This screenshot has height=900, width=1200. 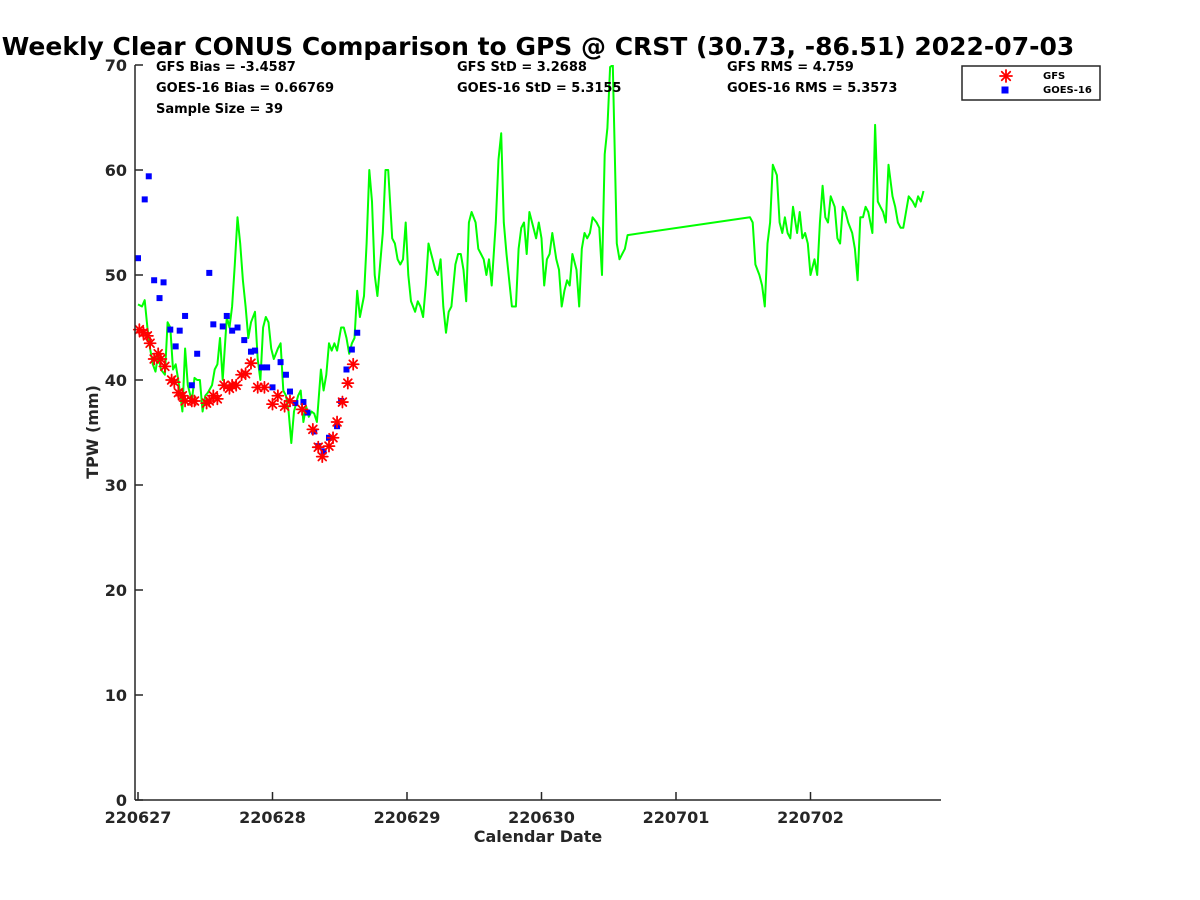 I want to click on y-tick-label: 70, so click(x=116, y=65).